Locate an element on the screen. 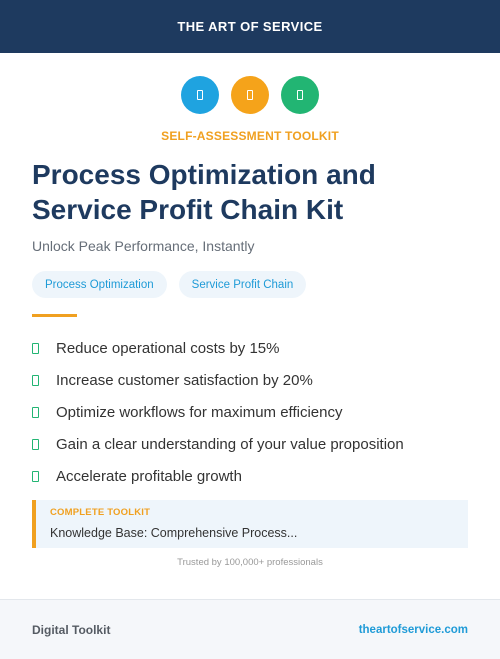 This screenshot has height=659, width=500. website-link: theartofservice.com is located at coordinates (413, 629).